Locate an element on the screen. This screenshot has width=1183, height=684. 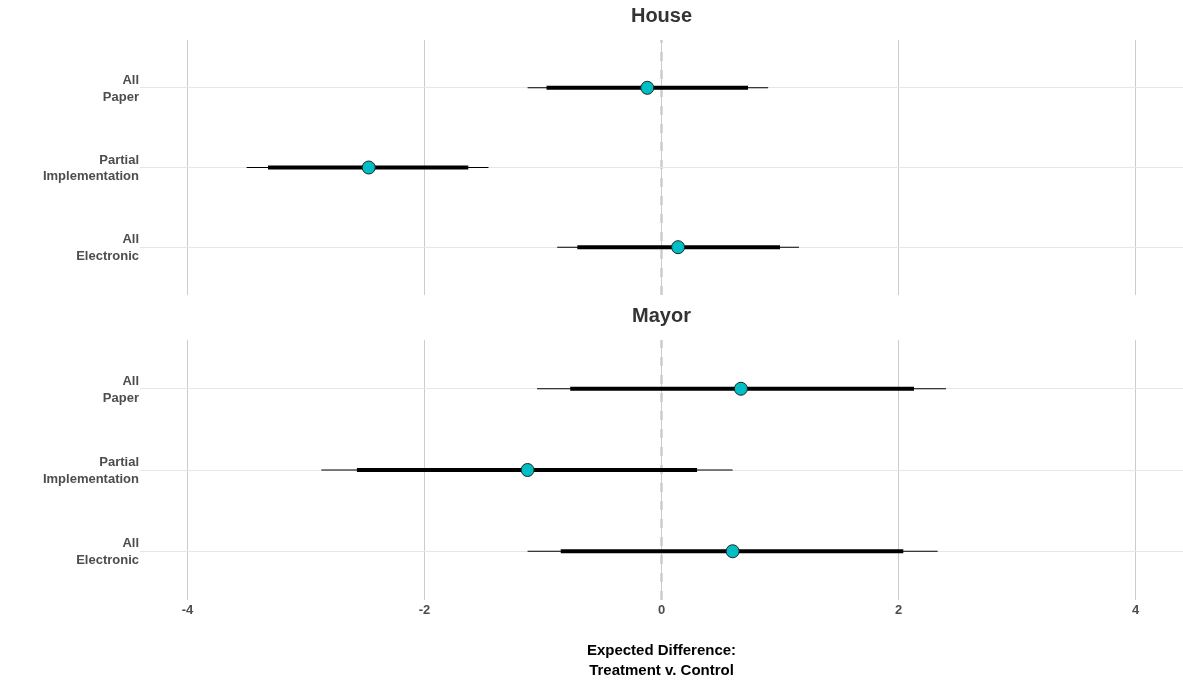
chart-title: House is located at coordinates (661, 15).